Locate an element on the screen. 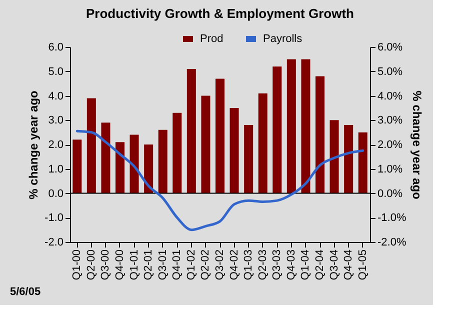  x-tick-label: Q3-02 is located at coordinates (220, 265).